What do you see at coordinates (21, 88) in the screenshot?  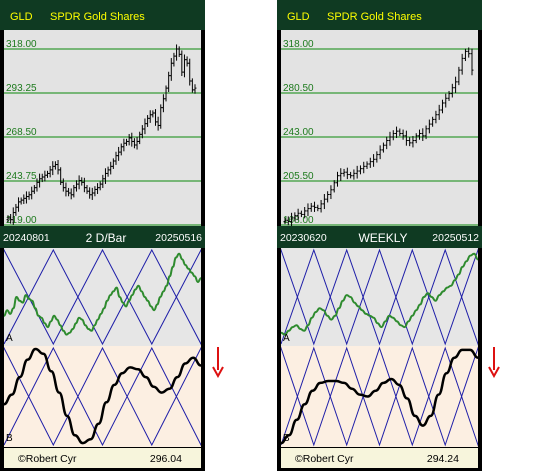 I see `price-tick-label: 293.25` at bounding box center [21, 88].